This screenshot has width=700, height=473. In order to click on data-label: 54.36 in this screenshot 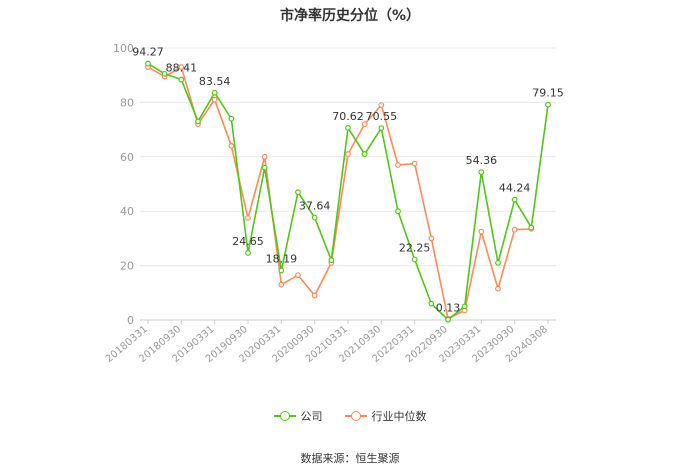, I will do `click(482, 160)`.